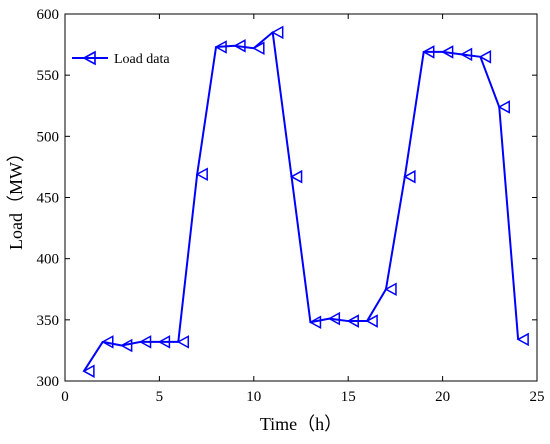 This screenshot has width=550, height=444. Describe the element at coordinates (348, 397) in the screenshot. I see `x-tick-label: 15` at that location.